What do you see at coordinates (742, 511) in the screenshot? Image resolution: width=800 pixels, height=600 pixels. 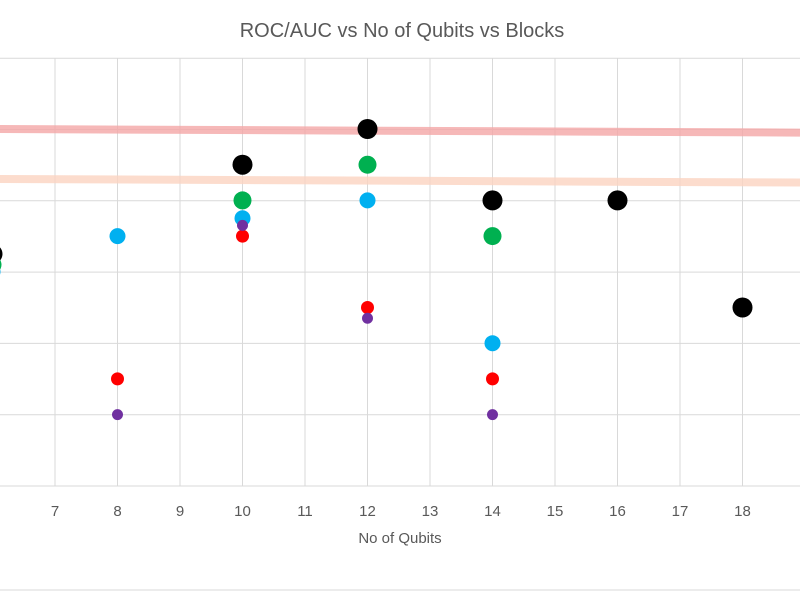 I see `x-tick-label: 18` at bounding box center [742, 511].